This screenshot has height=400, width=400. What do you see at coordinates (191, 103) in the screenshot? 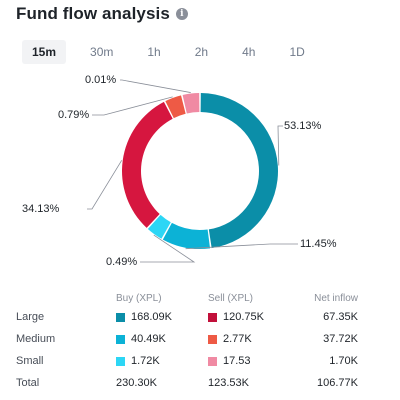
I see `slice-small-sell` at bounding box center [191, 103].